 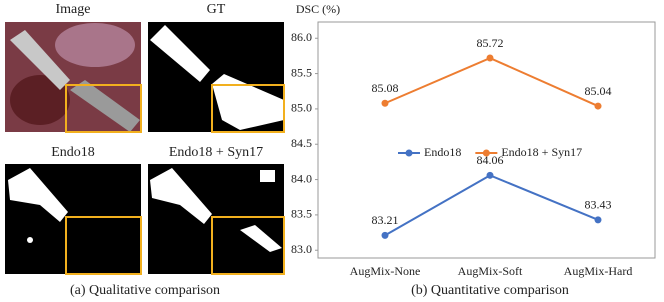 I want to click on panel-label: Endo18 + Syn17, so click(x=216, y=152).